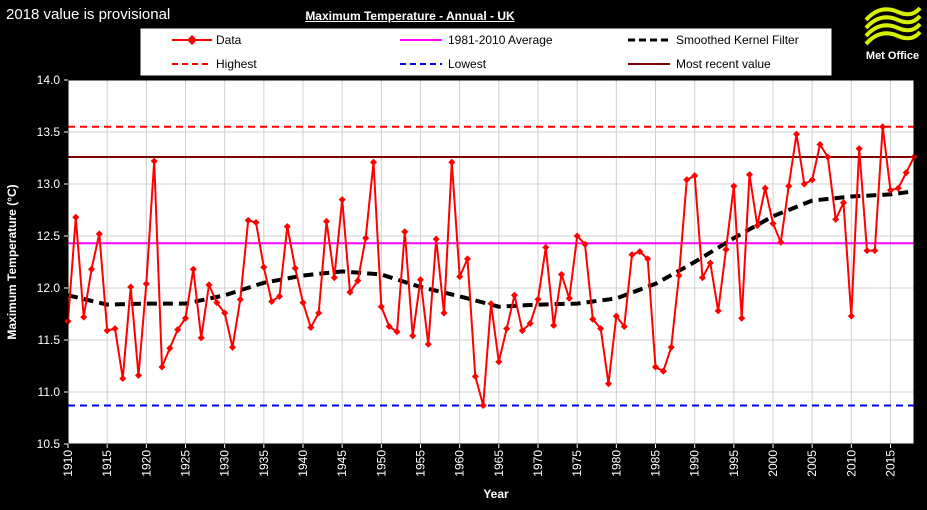 The width and height of the screenshot is (927, 510). I want to click on x-tick-label: 1990, so click(695, 463).